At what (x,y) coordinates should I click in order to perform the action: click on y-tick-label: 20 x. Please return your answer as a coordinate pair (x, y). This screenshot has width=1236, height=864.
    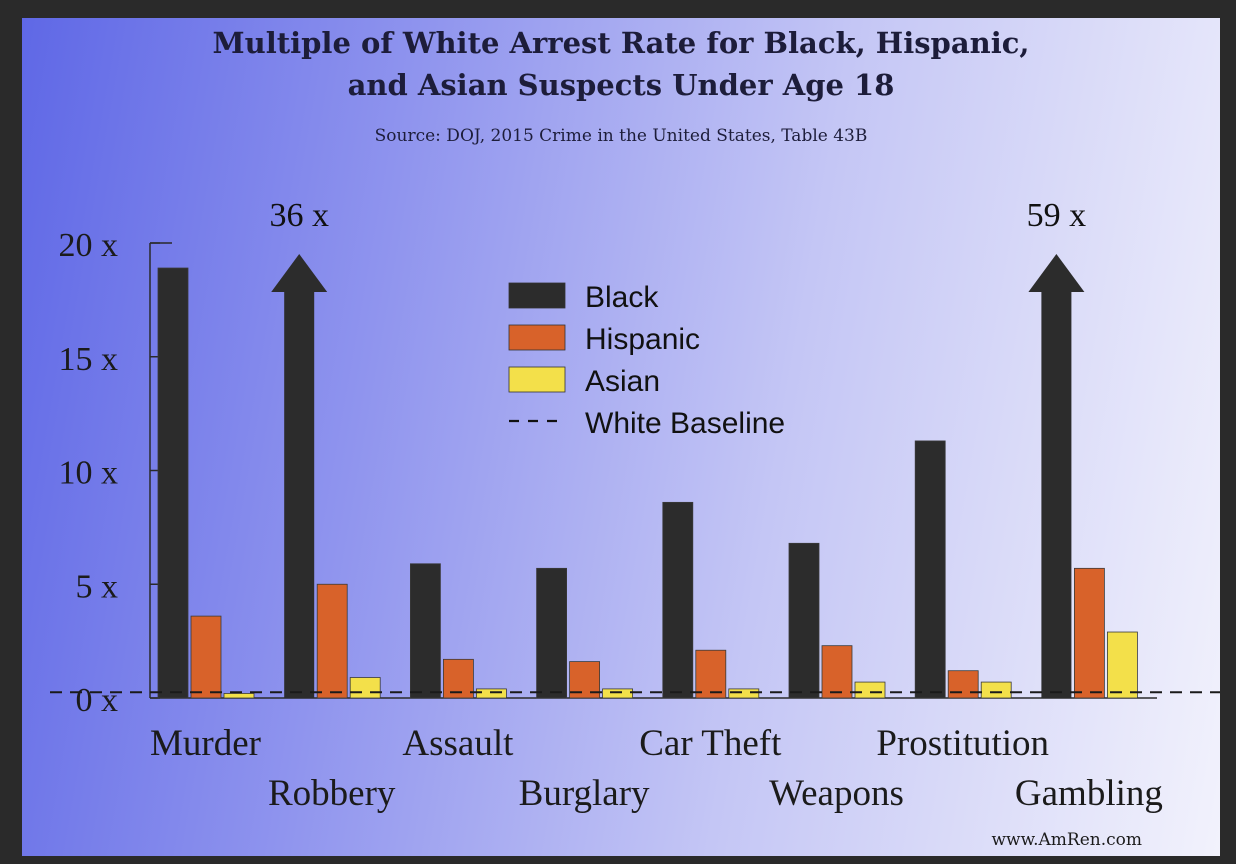
    Looking at the image, I should click on (89, 245).